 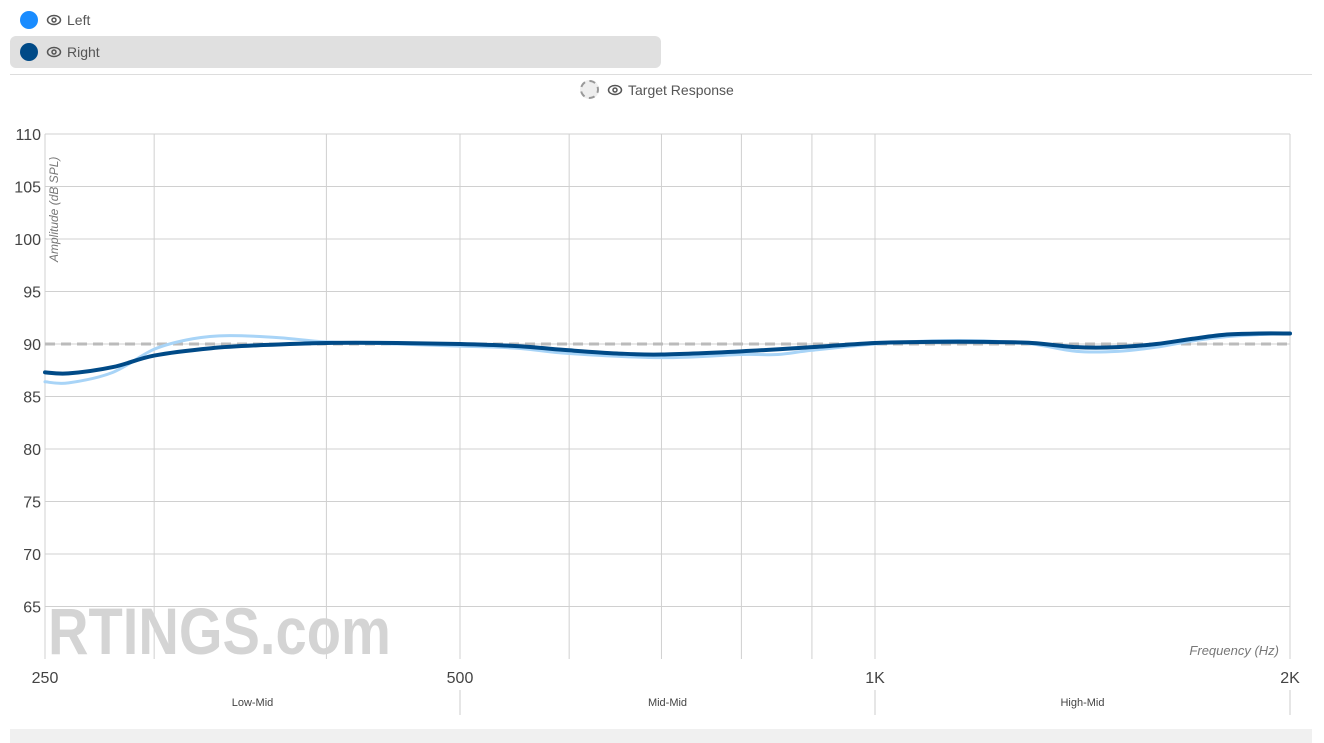 What do you see at coordinates (54, 210) in the screenshot?
I see `y-axis-label: Amplitude (dB SPL)` at bounding box center [54, 210].